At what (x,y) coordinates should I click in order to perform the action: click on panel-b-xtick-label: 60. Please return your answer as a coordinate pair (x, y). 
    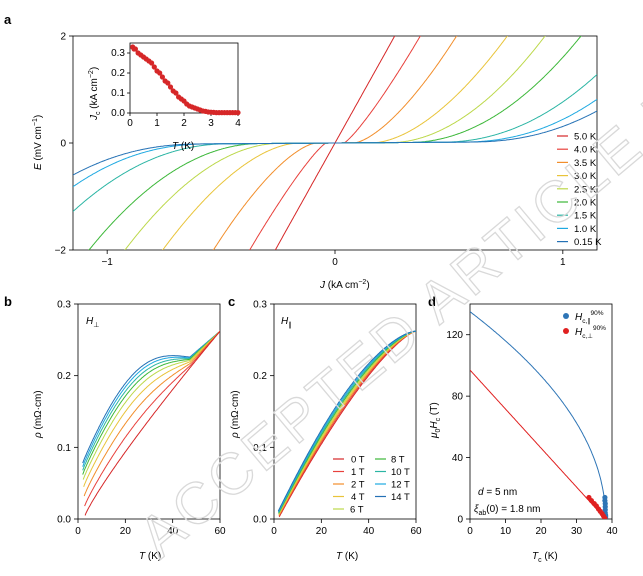
    Looking at the image, I should click on (220, 531).